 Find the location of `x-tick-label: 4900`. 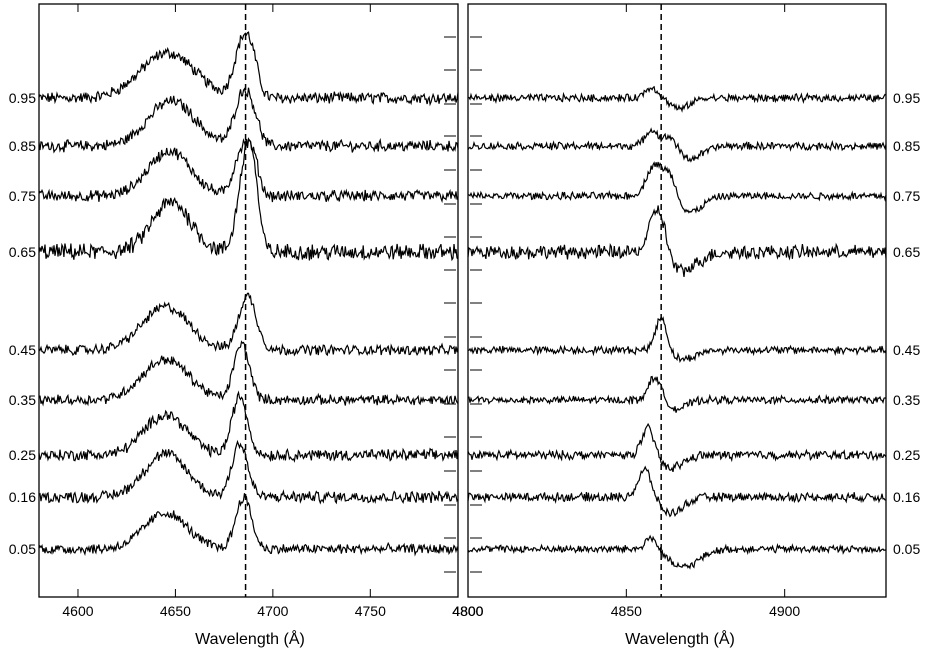

x-tick-label: 4900 is located at coordinates (784, 611).